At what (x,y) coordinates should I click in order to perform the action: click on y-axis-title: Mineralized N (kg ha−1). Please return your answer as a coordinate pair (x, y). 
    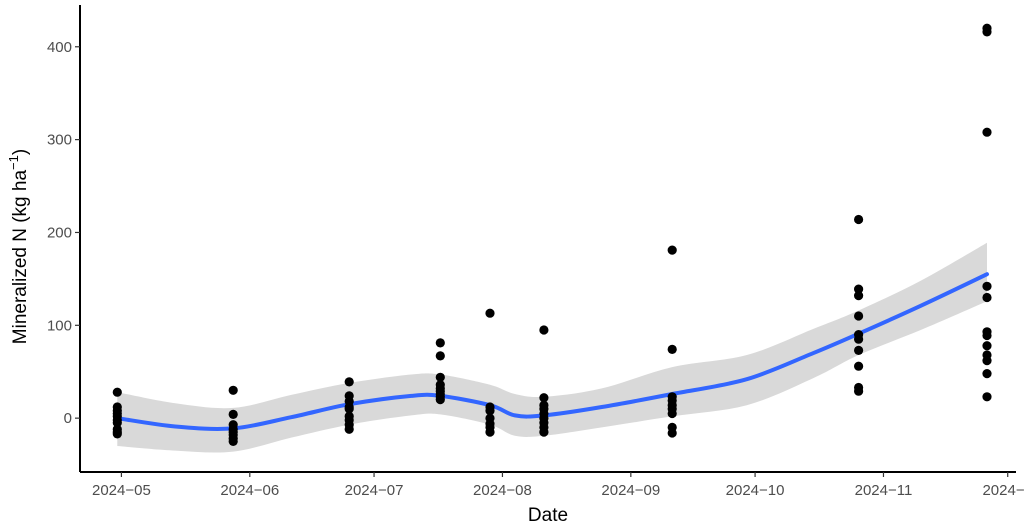
    Looking at the image, I should click on (18, 246).